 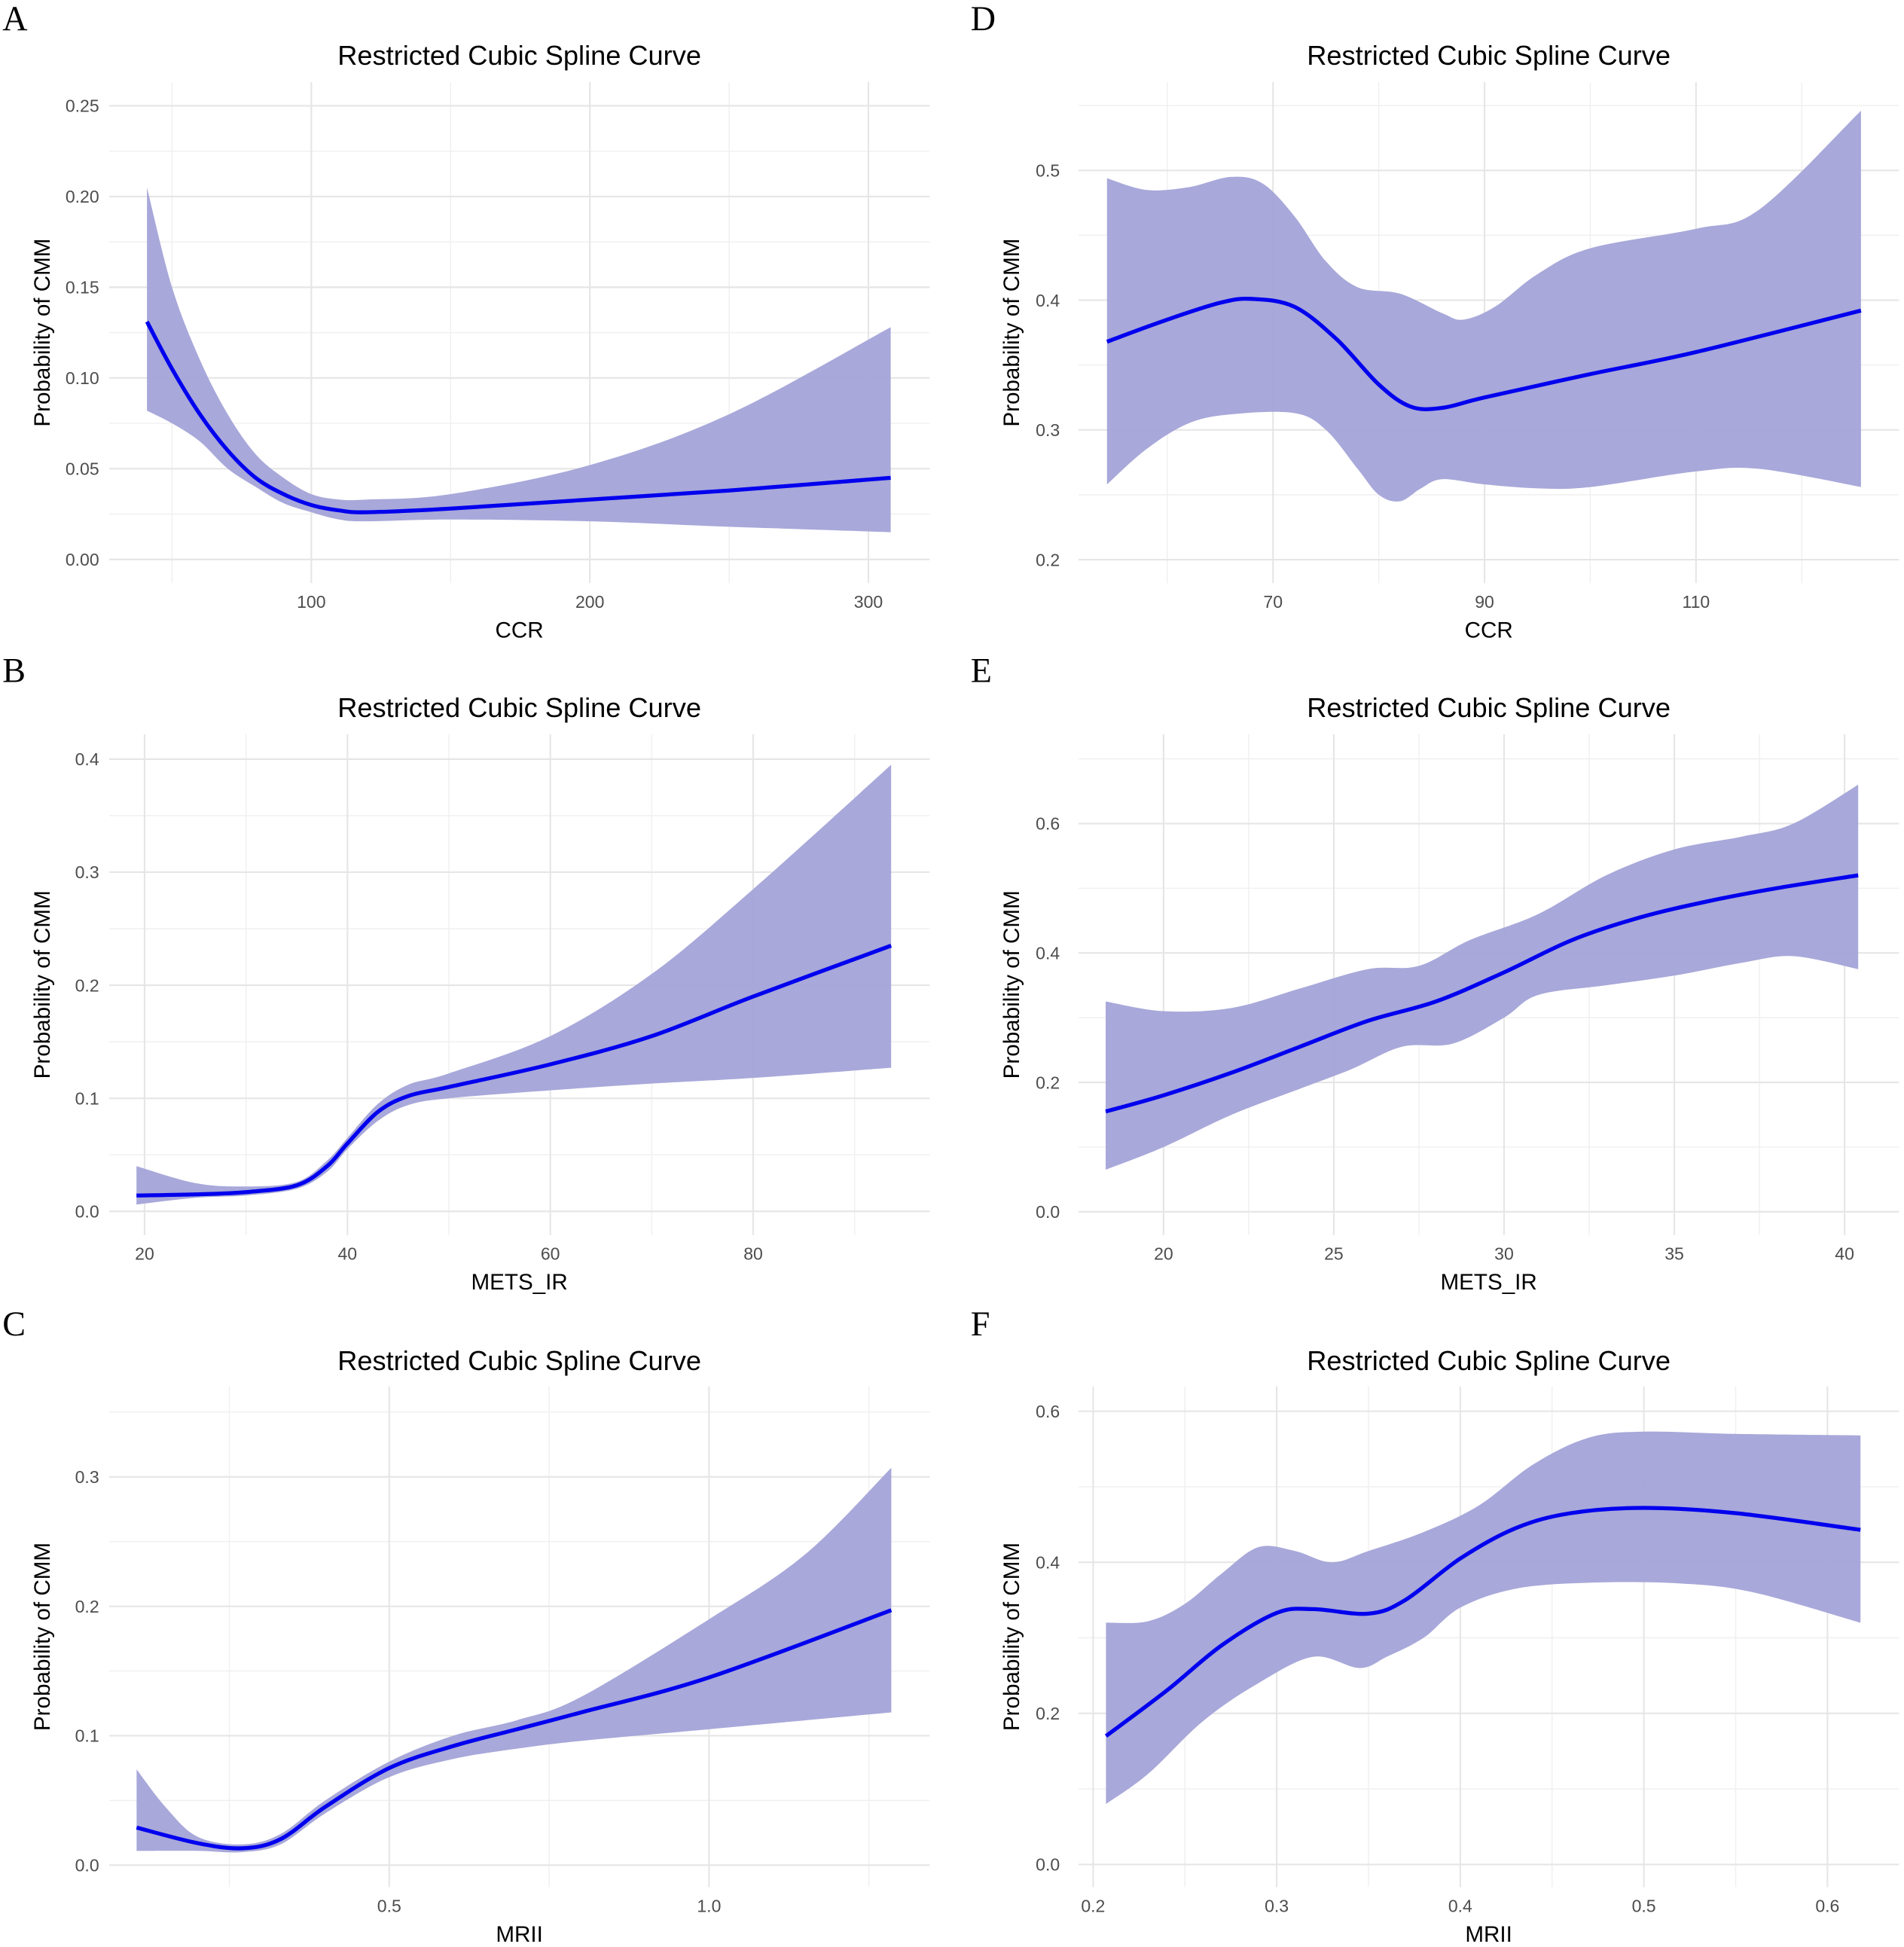 What do you see at coordinates (1334, 1254) in the screenshot?
I see `x-tick-label: 25` at bounding box center [1334, 1254].